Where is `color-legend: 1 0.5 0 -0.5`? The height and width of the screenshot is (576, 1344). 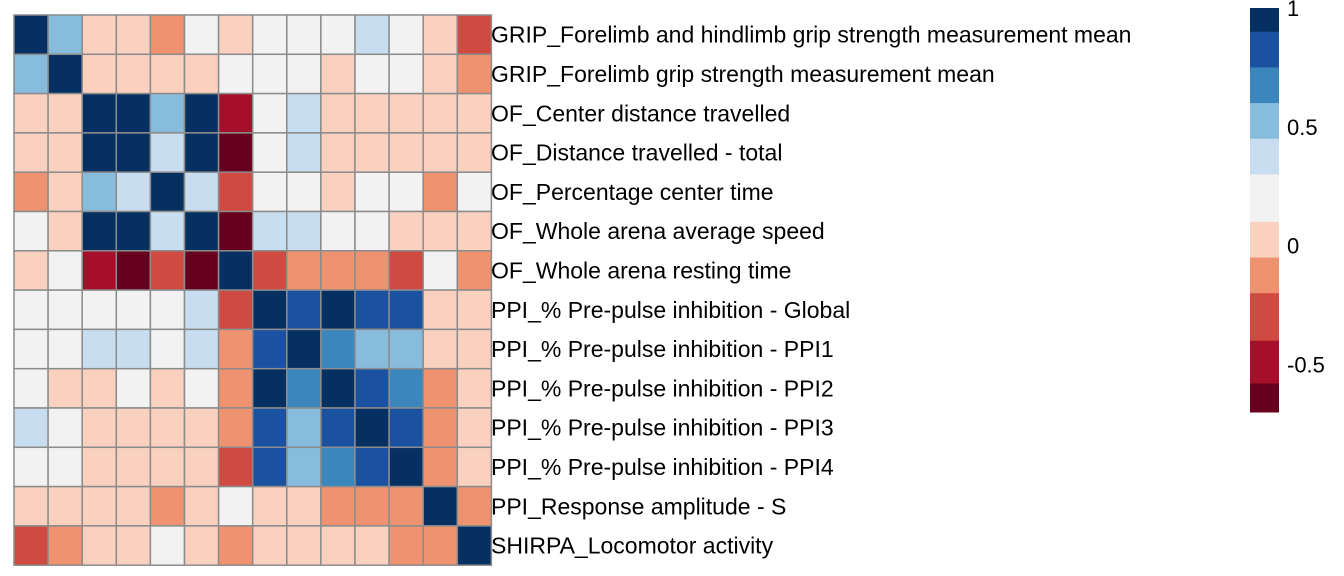 color-legend: 1 0.5 0 -0.5 is located at coordinates (1287, 206).